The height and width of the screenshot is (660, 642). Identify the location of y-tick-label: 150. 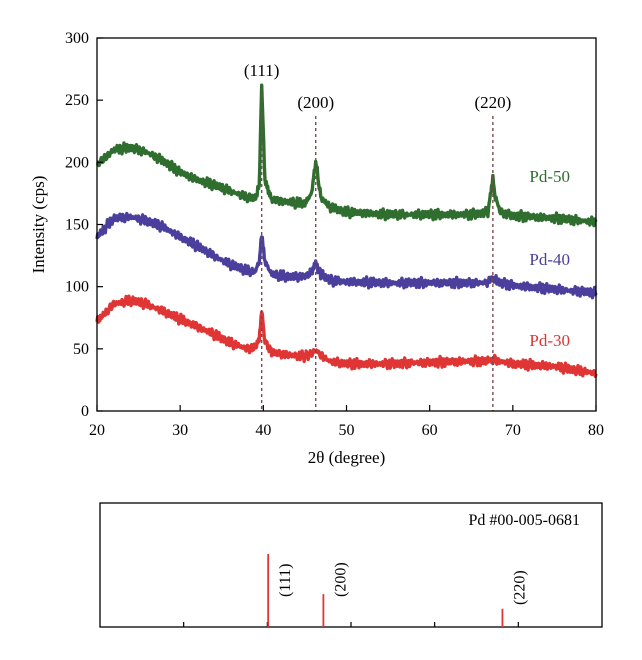
(77, 225).